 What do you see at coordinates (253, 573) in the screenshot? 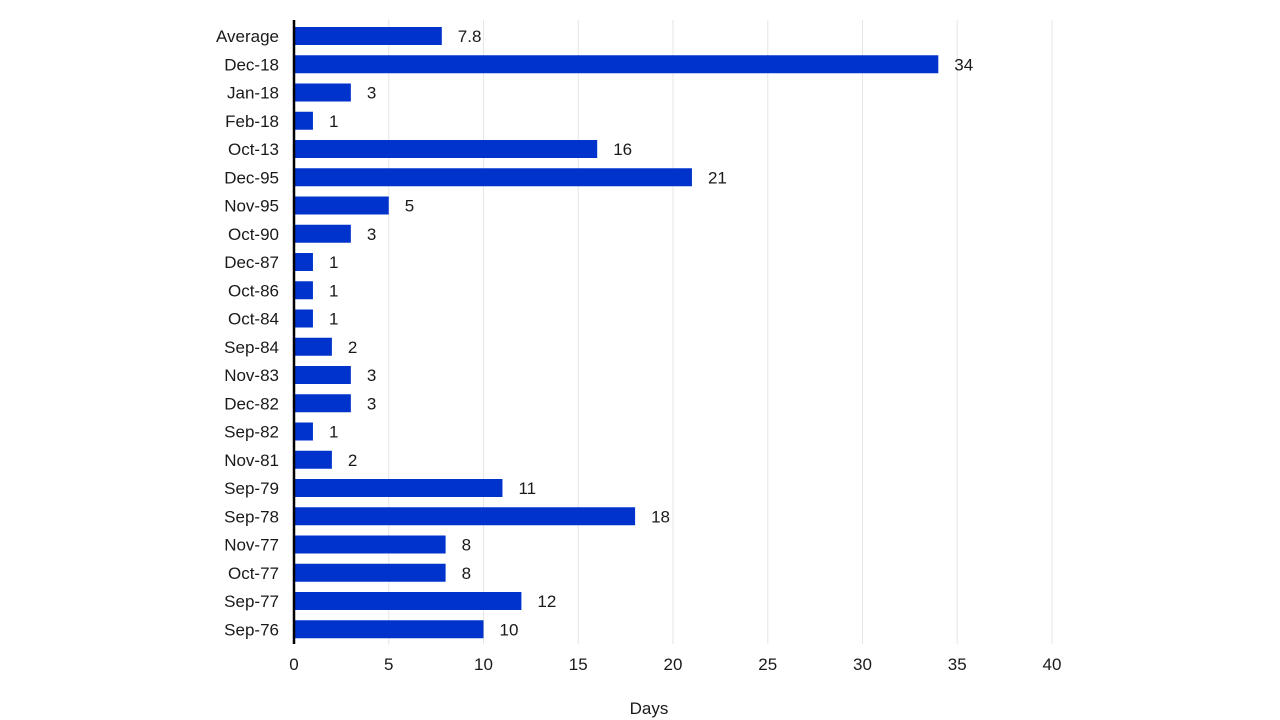
I see `category-label: Oct-77` at bounding box center [253, 573].